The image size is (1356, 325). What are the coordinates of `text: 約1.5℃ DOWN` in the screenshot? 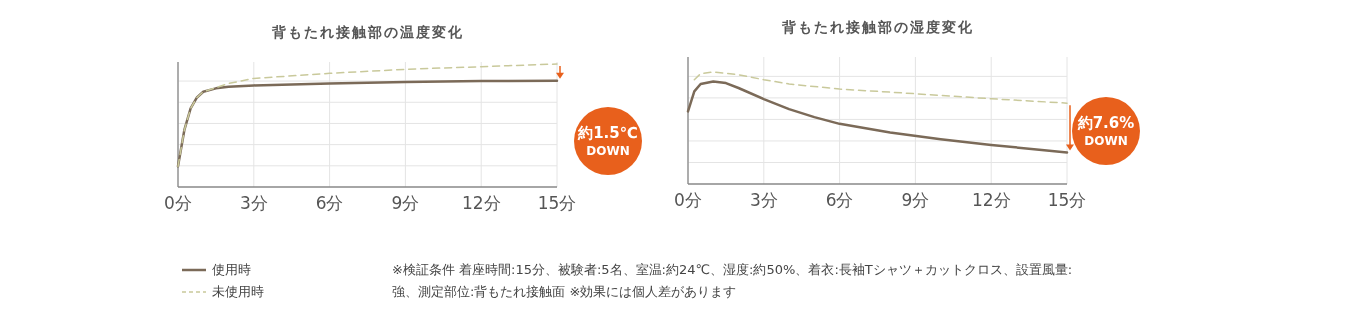 It's located at (607, 141).